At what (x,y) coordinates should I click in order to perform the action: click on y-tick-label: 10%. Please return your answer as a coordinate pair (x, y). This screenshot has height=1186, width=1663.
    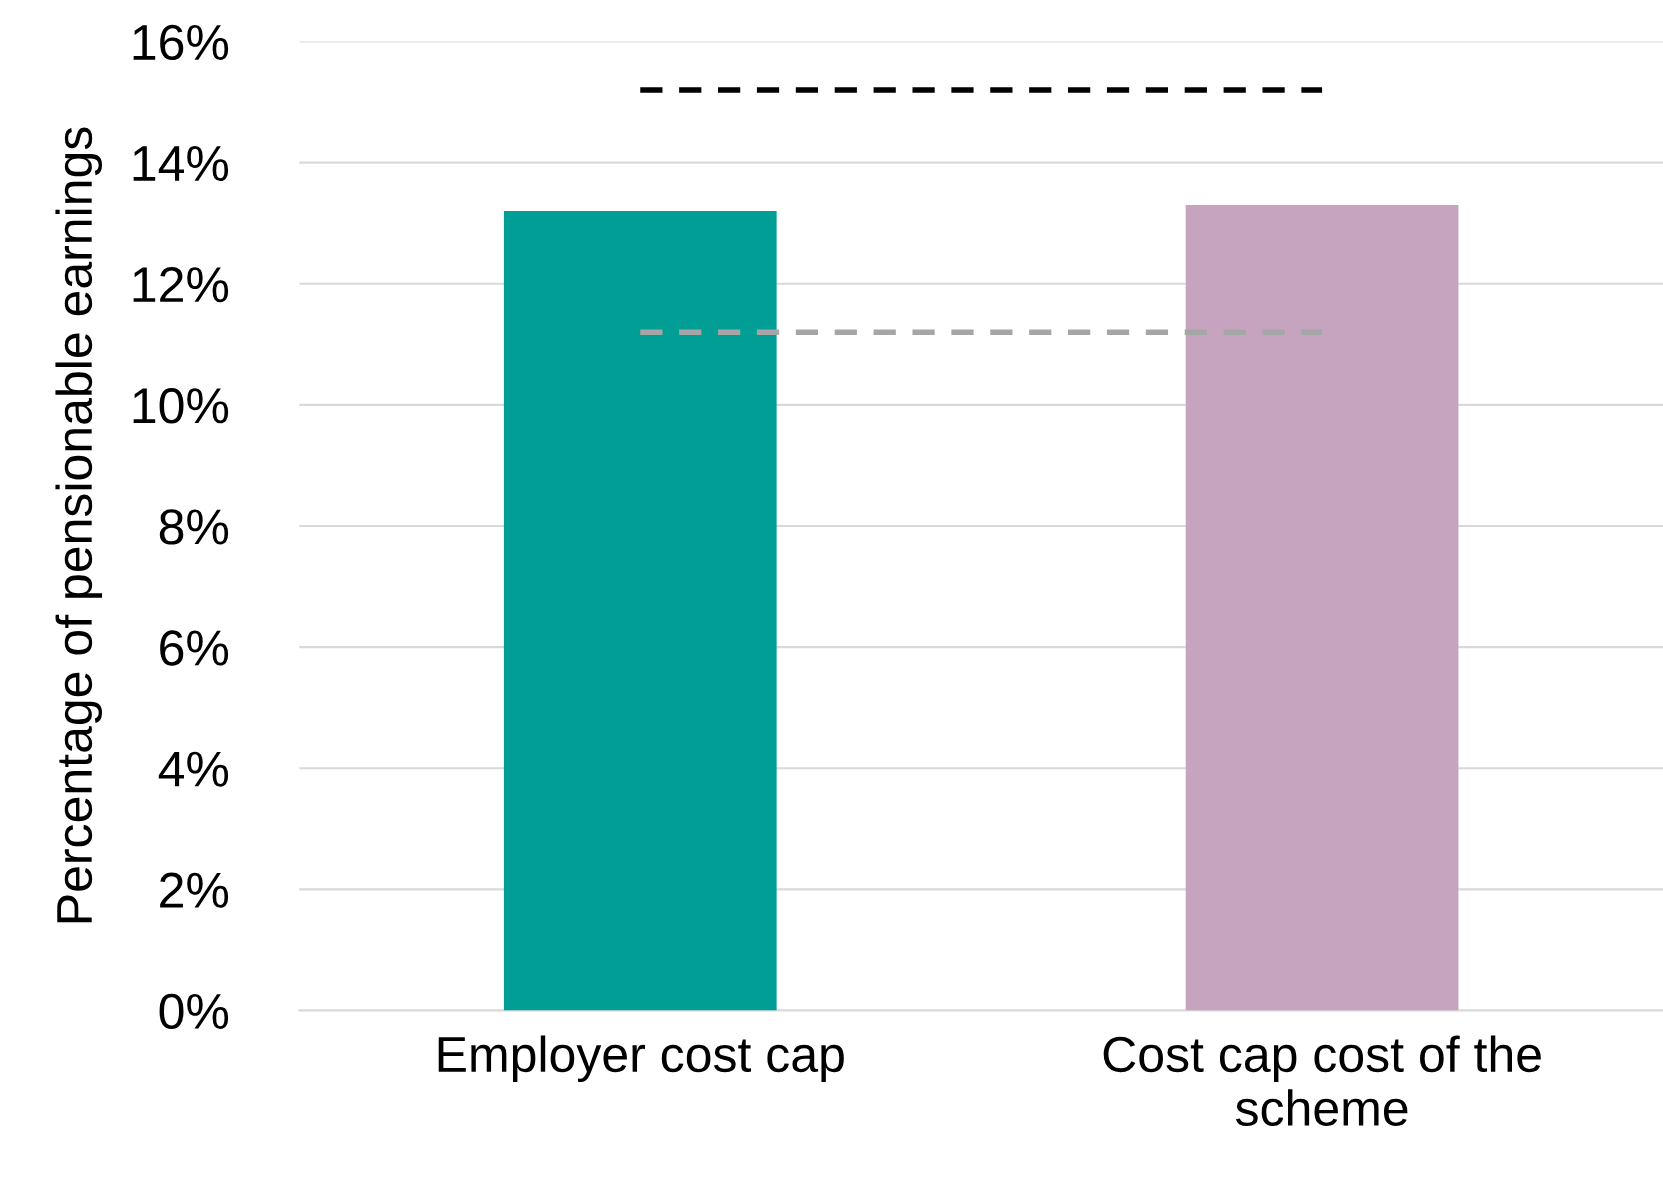
    Looking at the image, I should click on (181, 406).